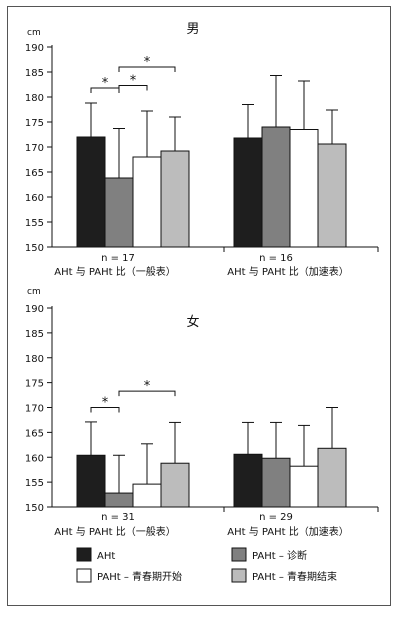 Image resolution: width=400 pixels, height=618 pixels. Describe the element at coordinates (118, 258) in the screenshot. I see `group-n-label: n = 17` at that location.